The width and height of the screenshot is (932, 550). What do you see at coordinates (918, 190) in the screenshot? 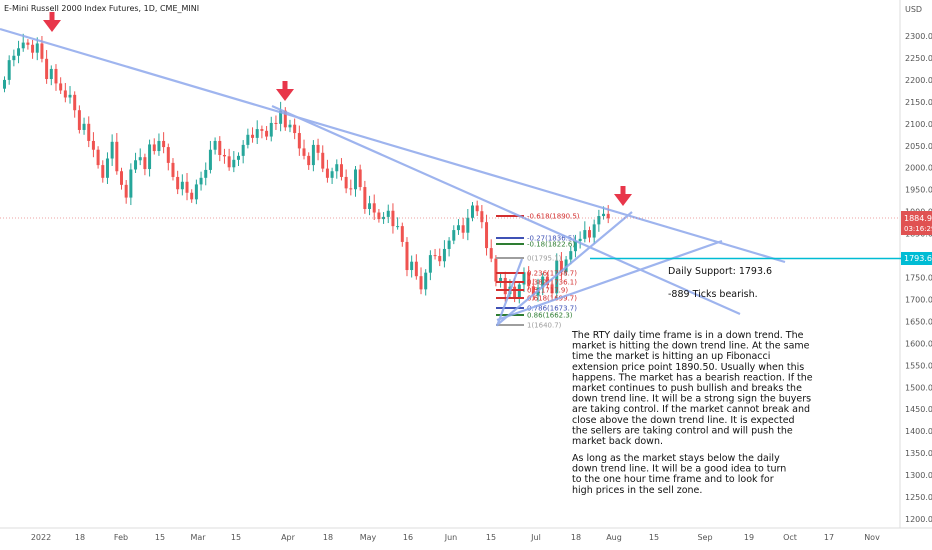
I see `y-tick-label: 1950.0` at bounding box center [918, 190].